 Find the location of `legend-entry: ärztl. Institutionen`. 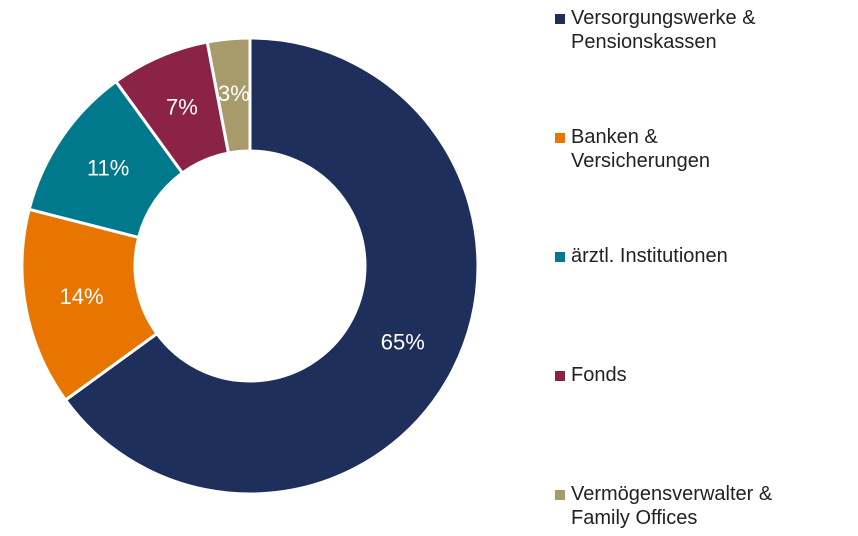

legend-entry: ärztl. Institutionen is located at coordinates (641, 256).